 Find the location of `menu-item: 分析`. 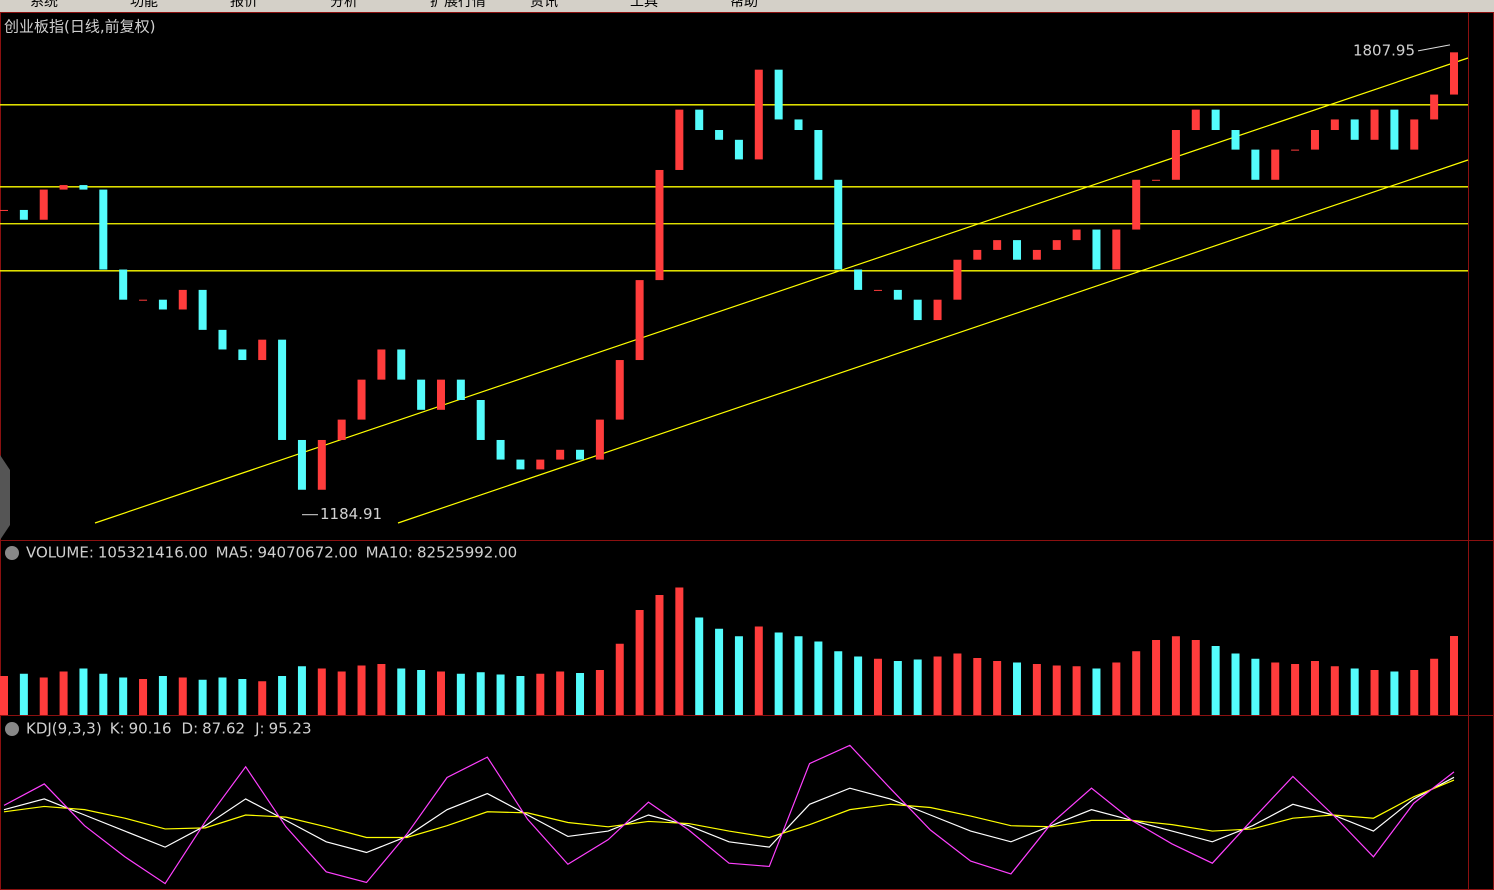

menu-item: 分析 is located at coordinates (344, 5).